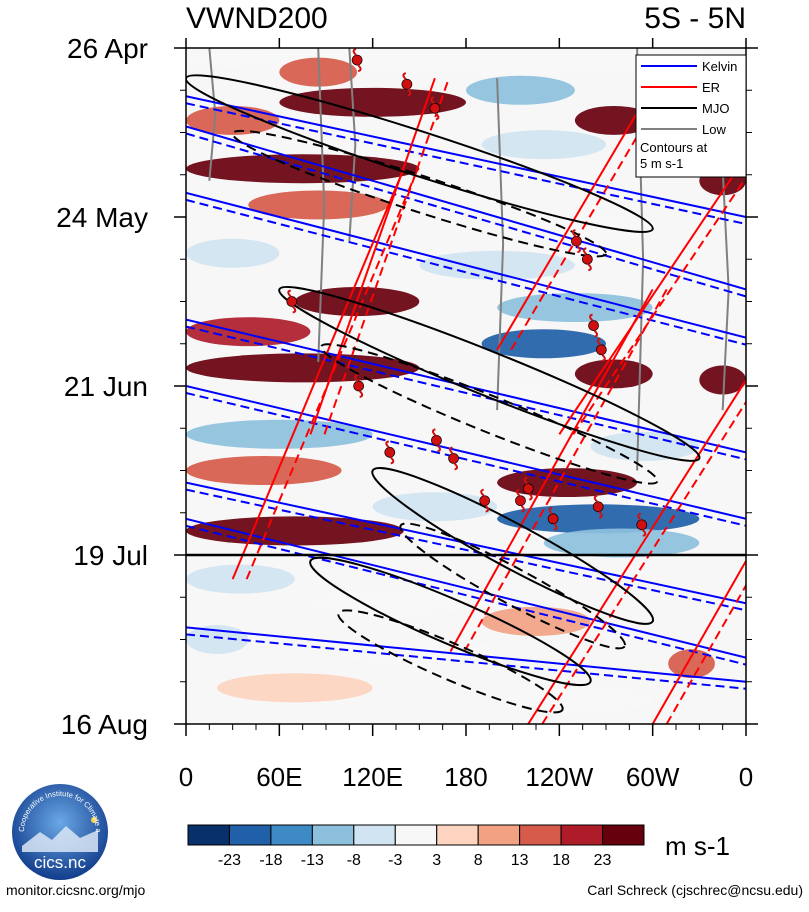 This screenshot has width=809, height=912. Describe the element at coordinates (279, 777) in the screenshot. I see `x-tick-label: 60E` at that location.